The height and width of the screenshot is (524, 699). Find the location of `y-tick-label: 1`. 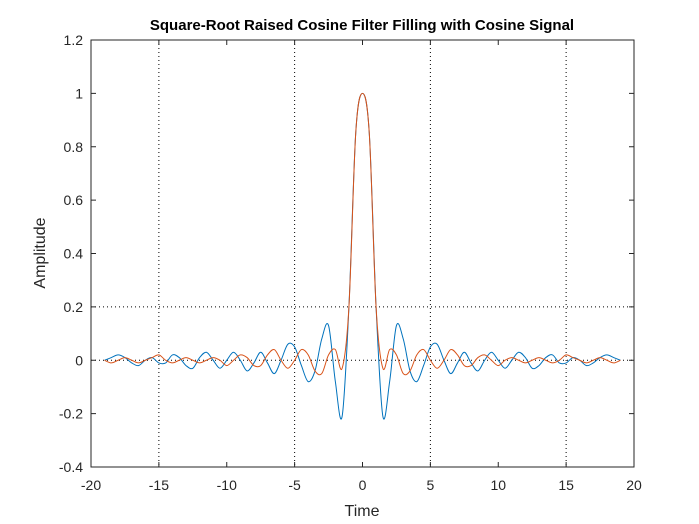

y-tick-label: 1 is located at coordinates (79, 93).